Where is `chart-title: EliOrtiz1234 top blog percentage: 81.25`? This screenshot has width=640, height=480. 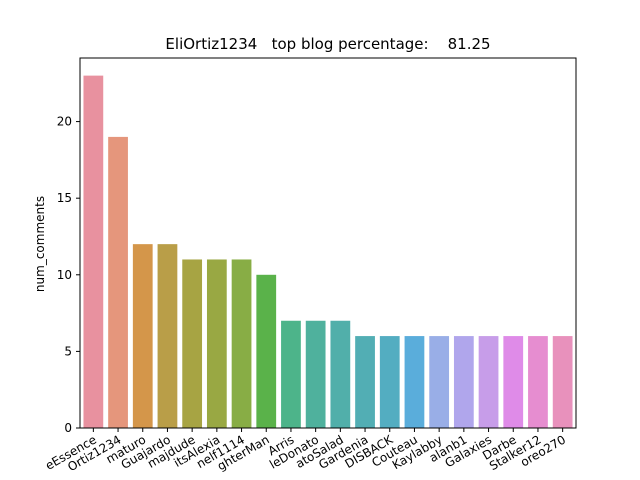 chart-title: EliOrtiz1234 top blog percentage: 81.25 is located at coordinates (327, 44).